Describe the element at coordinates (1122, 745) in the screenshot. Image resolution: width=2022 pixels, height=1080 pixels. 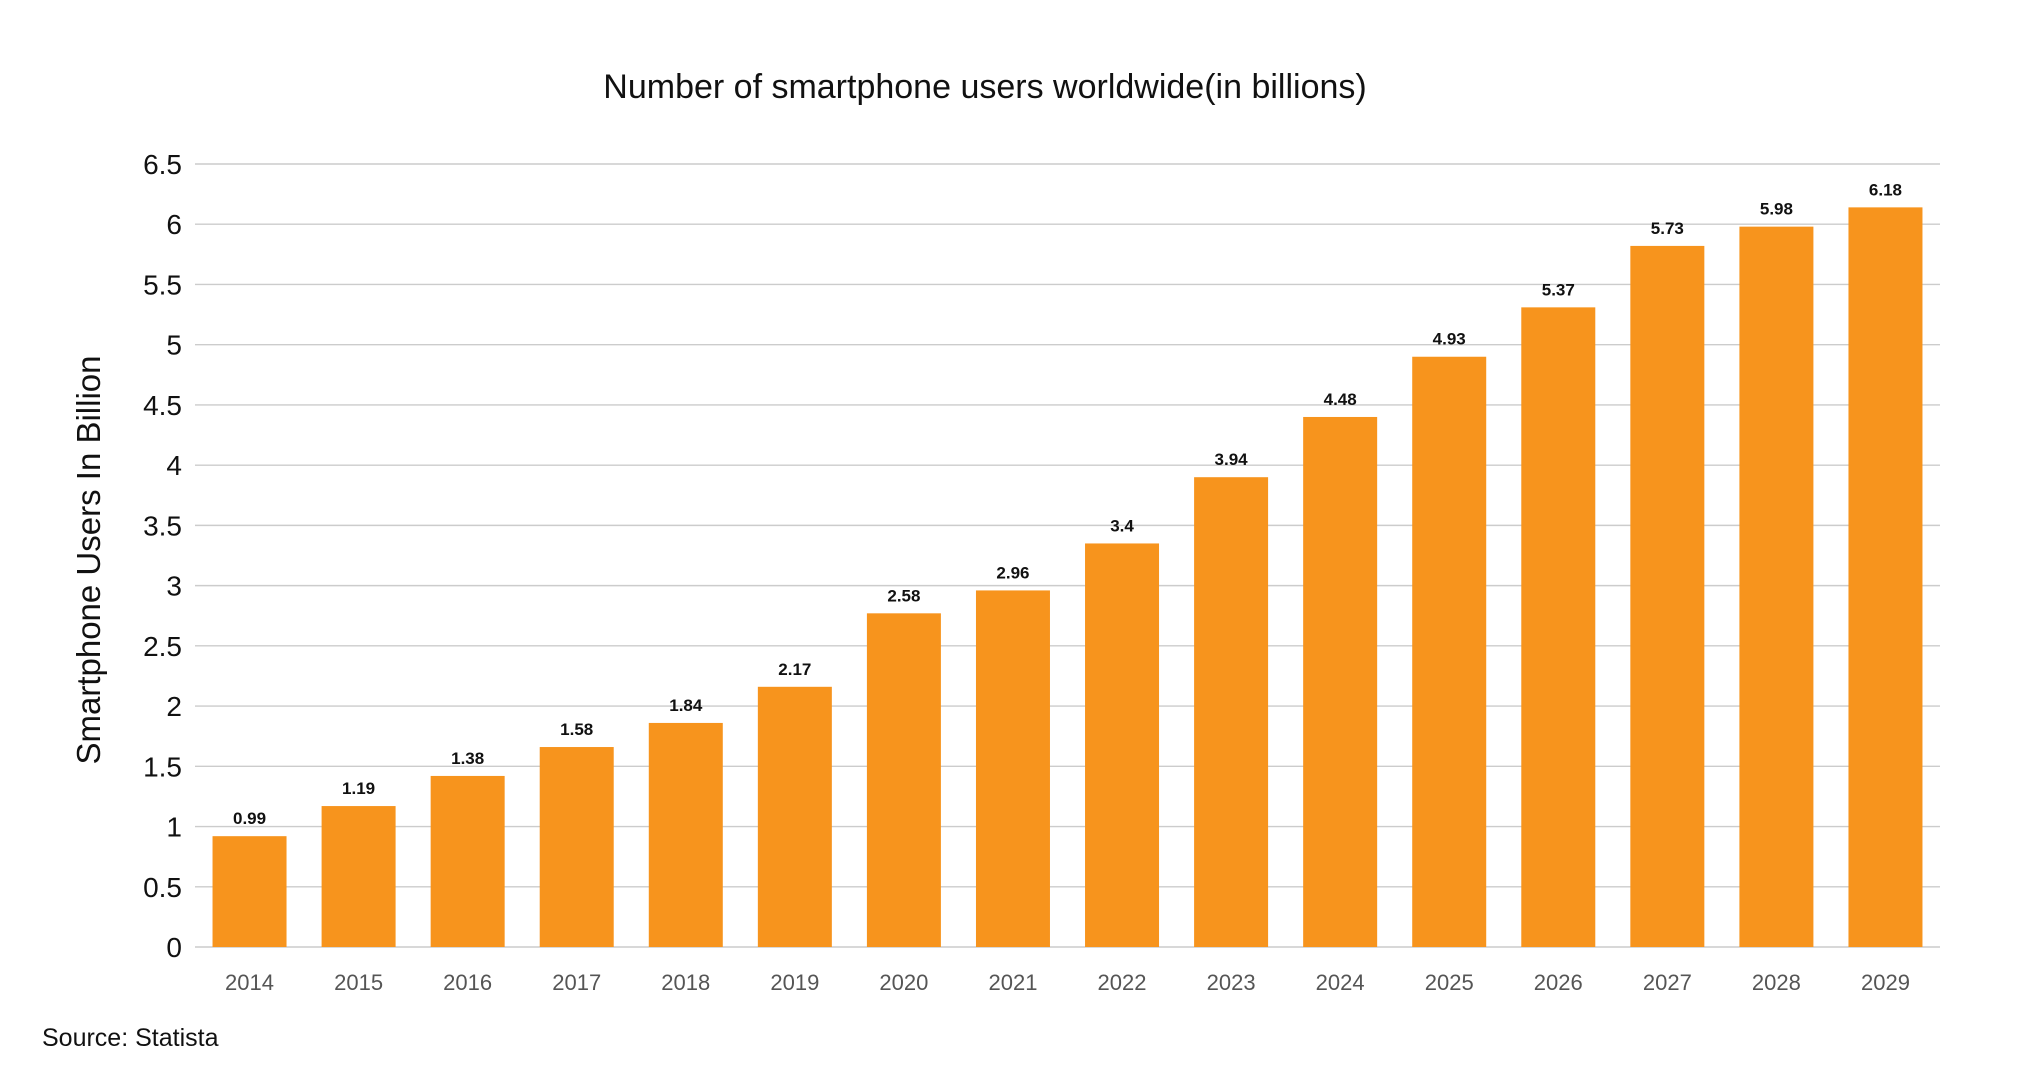
I see `bar-2022` at that location.